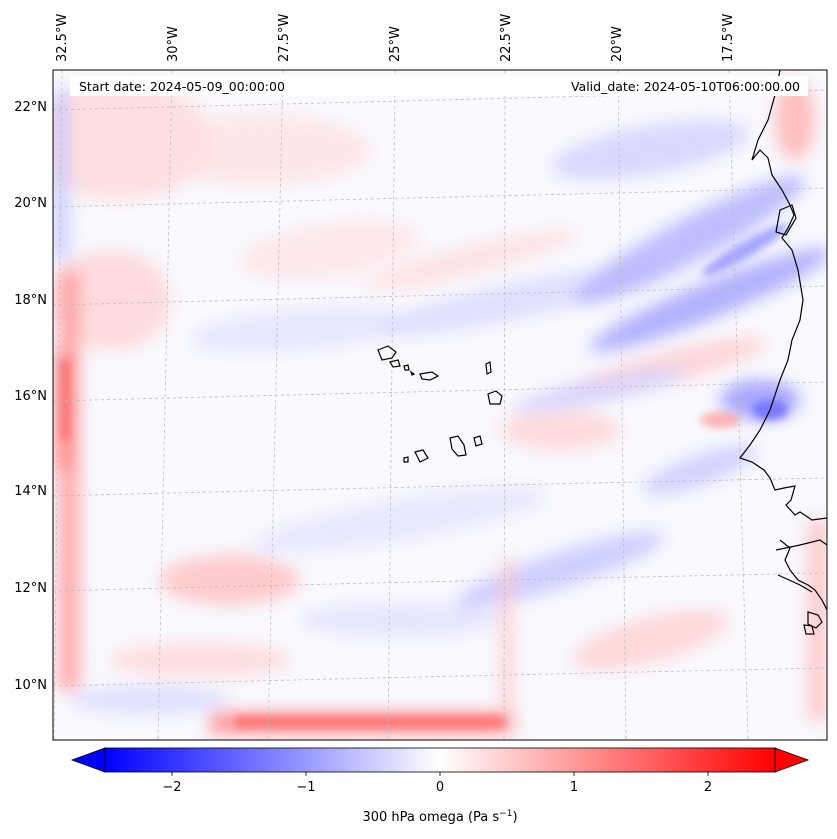 The width and height of the screenshot is (837, 839). What do you see at coordinates (284, 38) in the screenshot?
I see `lon-label: 27.5°W` at bounding box center [284, 38].